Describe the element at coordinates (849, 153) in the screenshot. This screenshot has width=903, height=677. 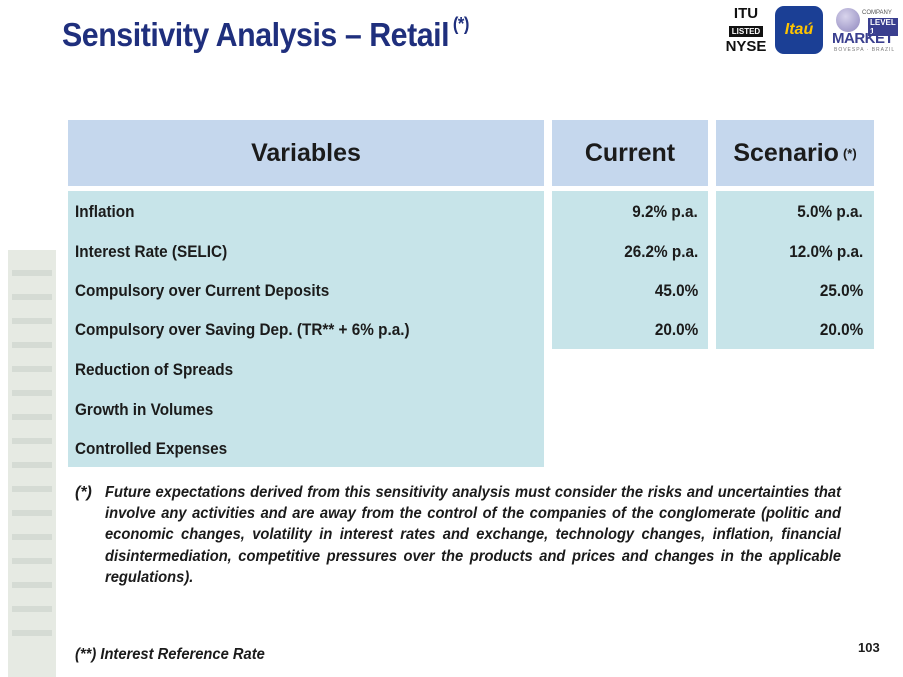
I see `header-scenario-footnote-mark: (*)` at that location.